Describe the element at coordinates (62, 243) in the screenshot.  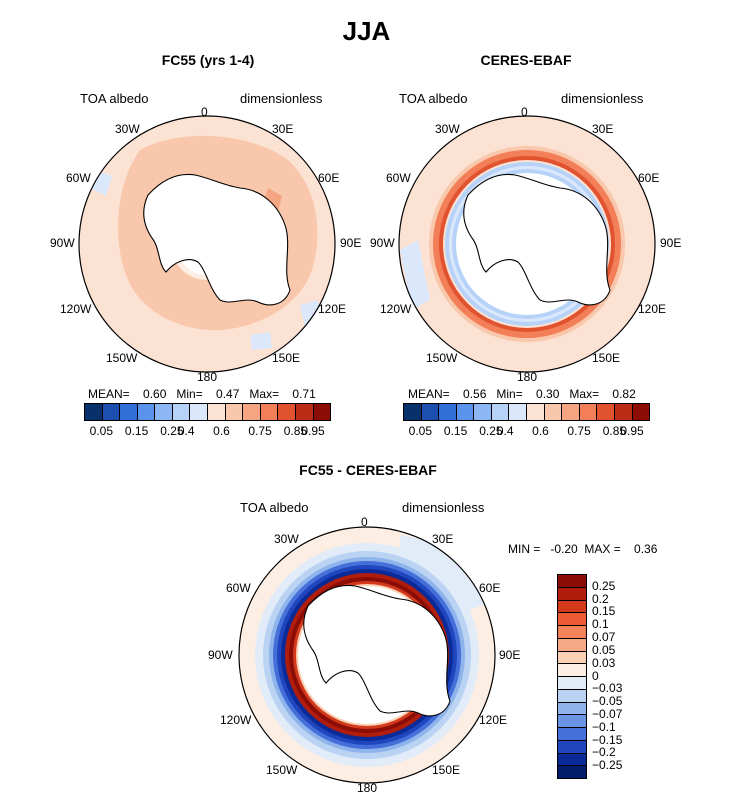
I see `panel1-lon-90w: 90W` at that location.